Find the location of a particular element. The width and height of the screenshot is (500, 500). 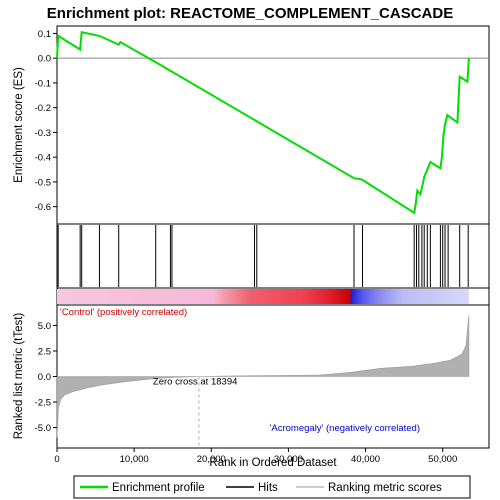

es-y-tick-label: 0.1 is located at coordinates (44, 34).